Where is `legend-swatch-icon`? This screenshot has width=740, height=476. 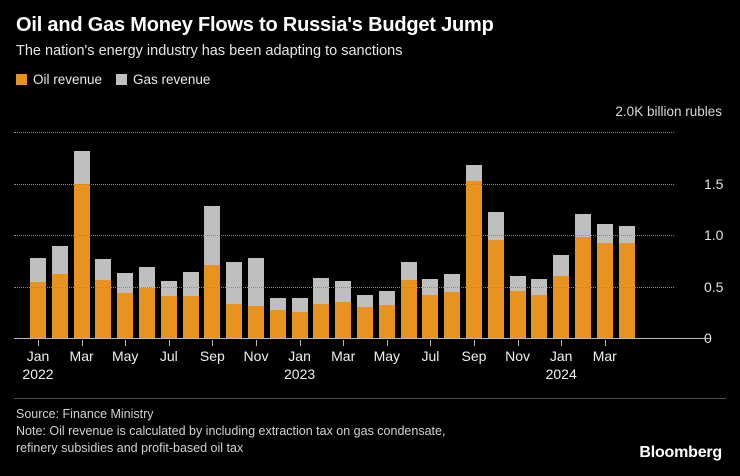
legend-swatch-icon is located at coordinates (122, 79).